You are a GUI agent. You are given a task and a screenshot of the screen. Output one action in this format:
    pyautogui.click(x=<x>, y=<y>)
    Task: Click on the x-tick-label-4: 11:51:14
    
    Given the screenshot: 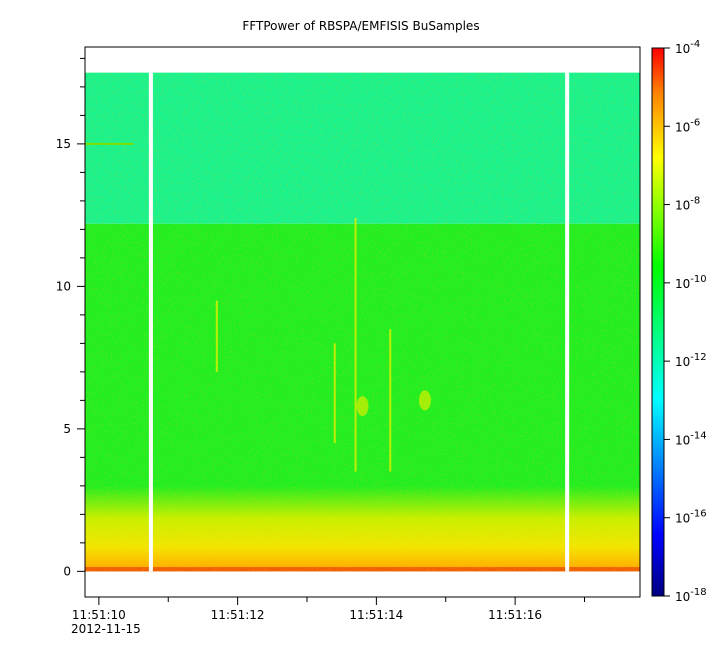 What is the action you would take?
    pyautogui.click(x=376, y=615)
    